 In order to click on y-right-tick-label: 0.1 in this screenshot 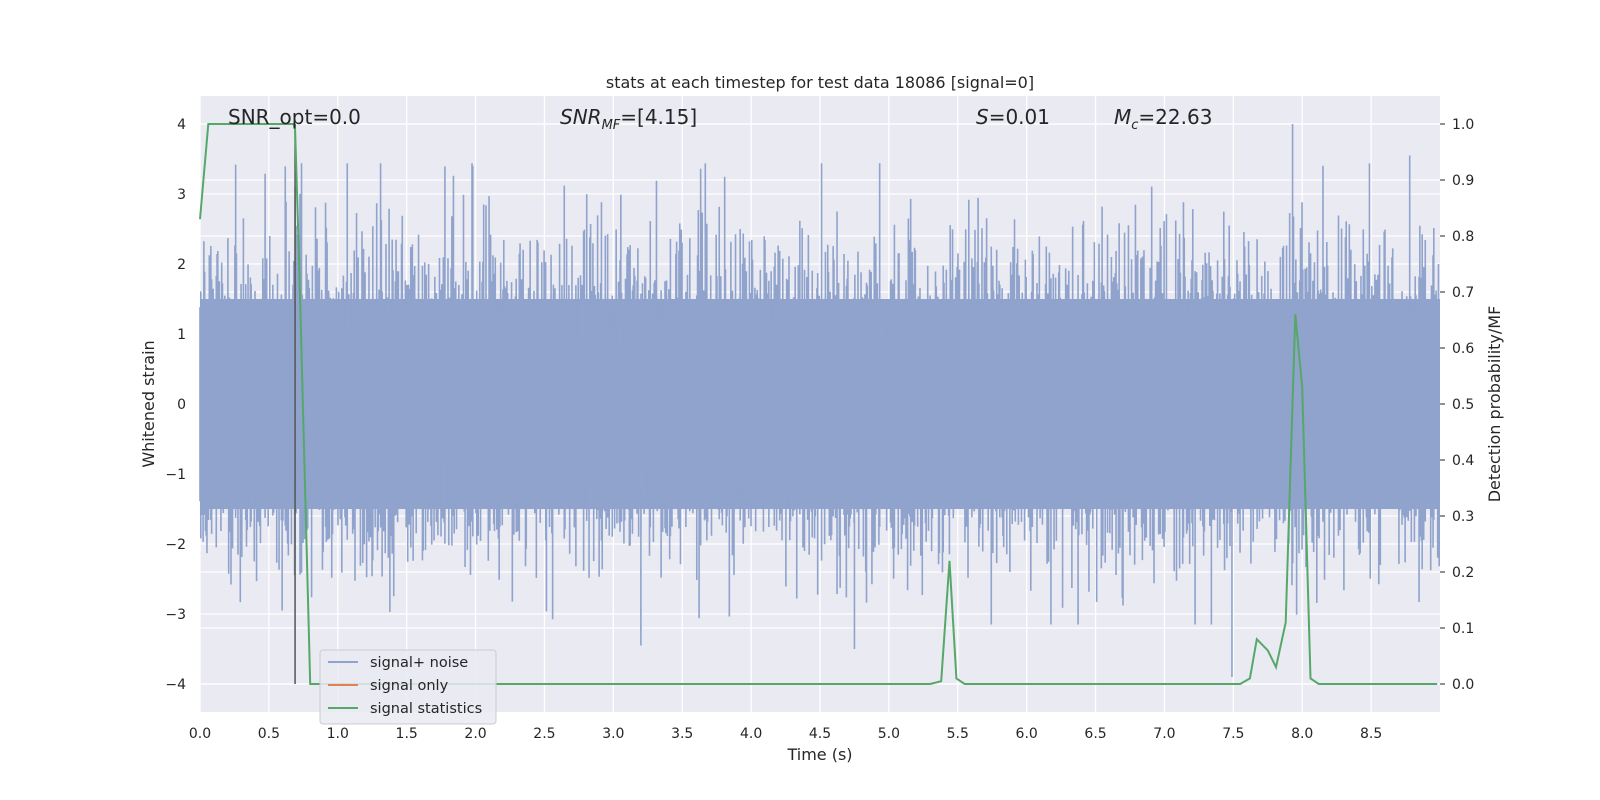, I will do `click(1463, 629)`.